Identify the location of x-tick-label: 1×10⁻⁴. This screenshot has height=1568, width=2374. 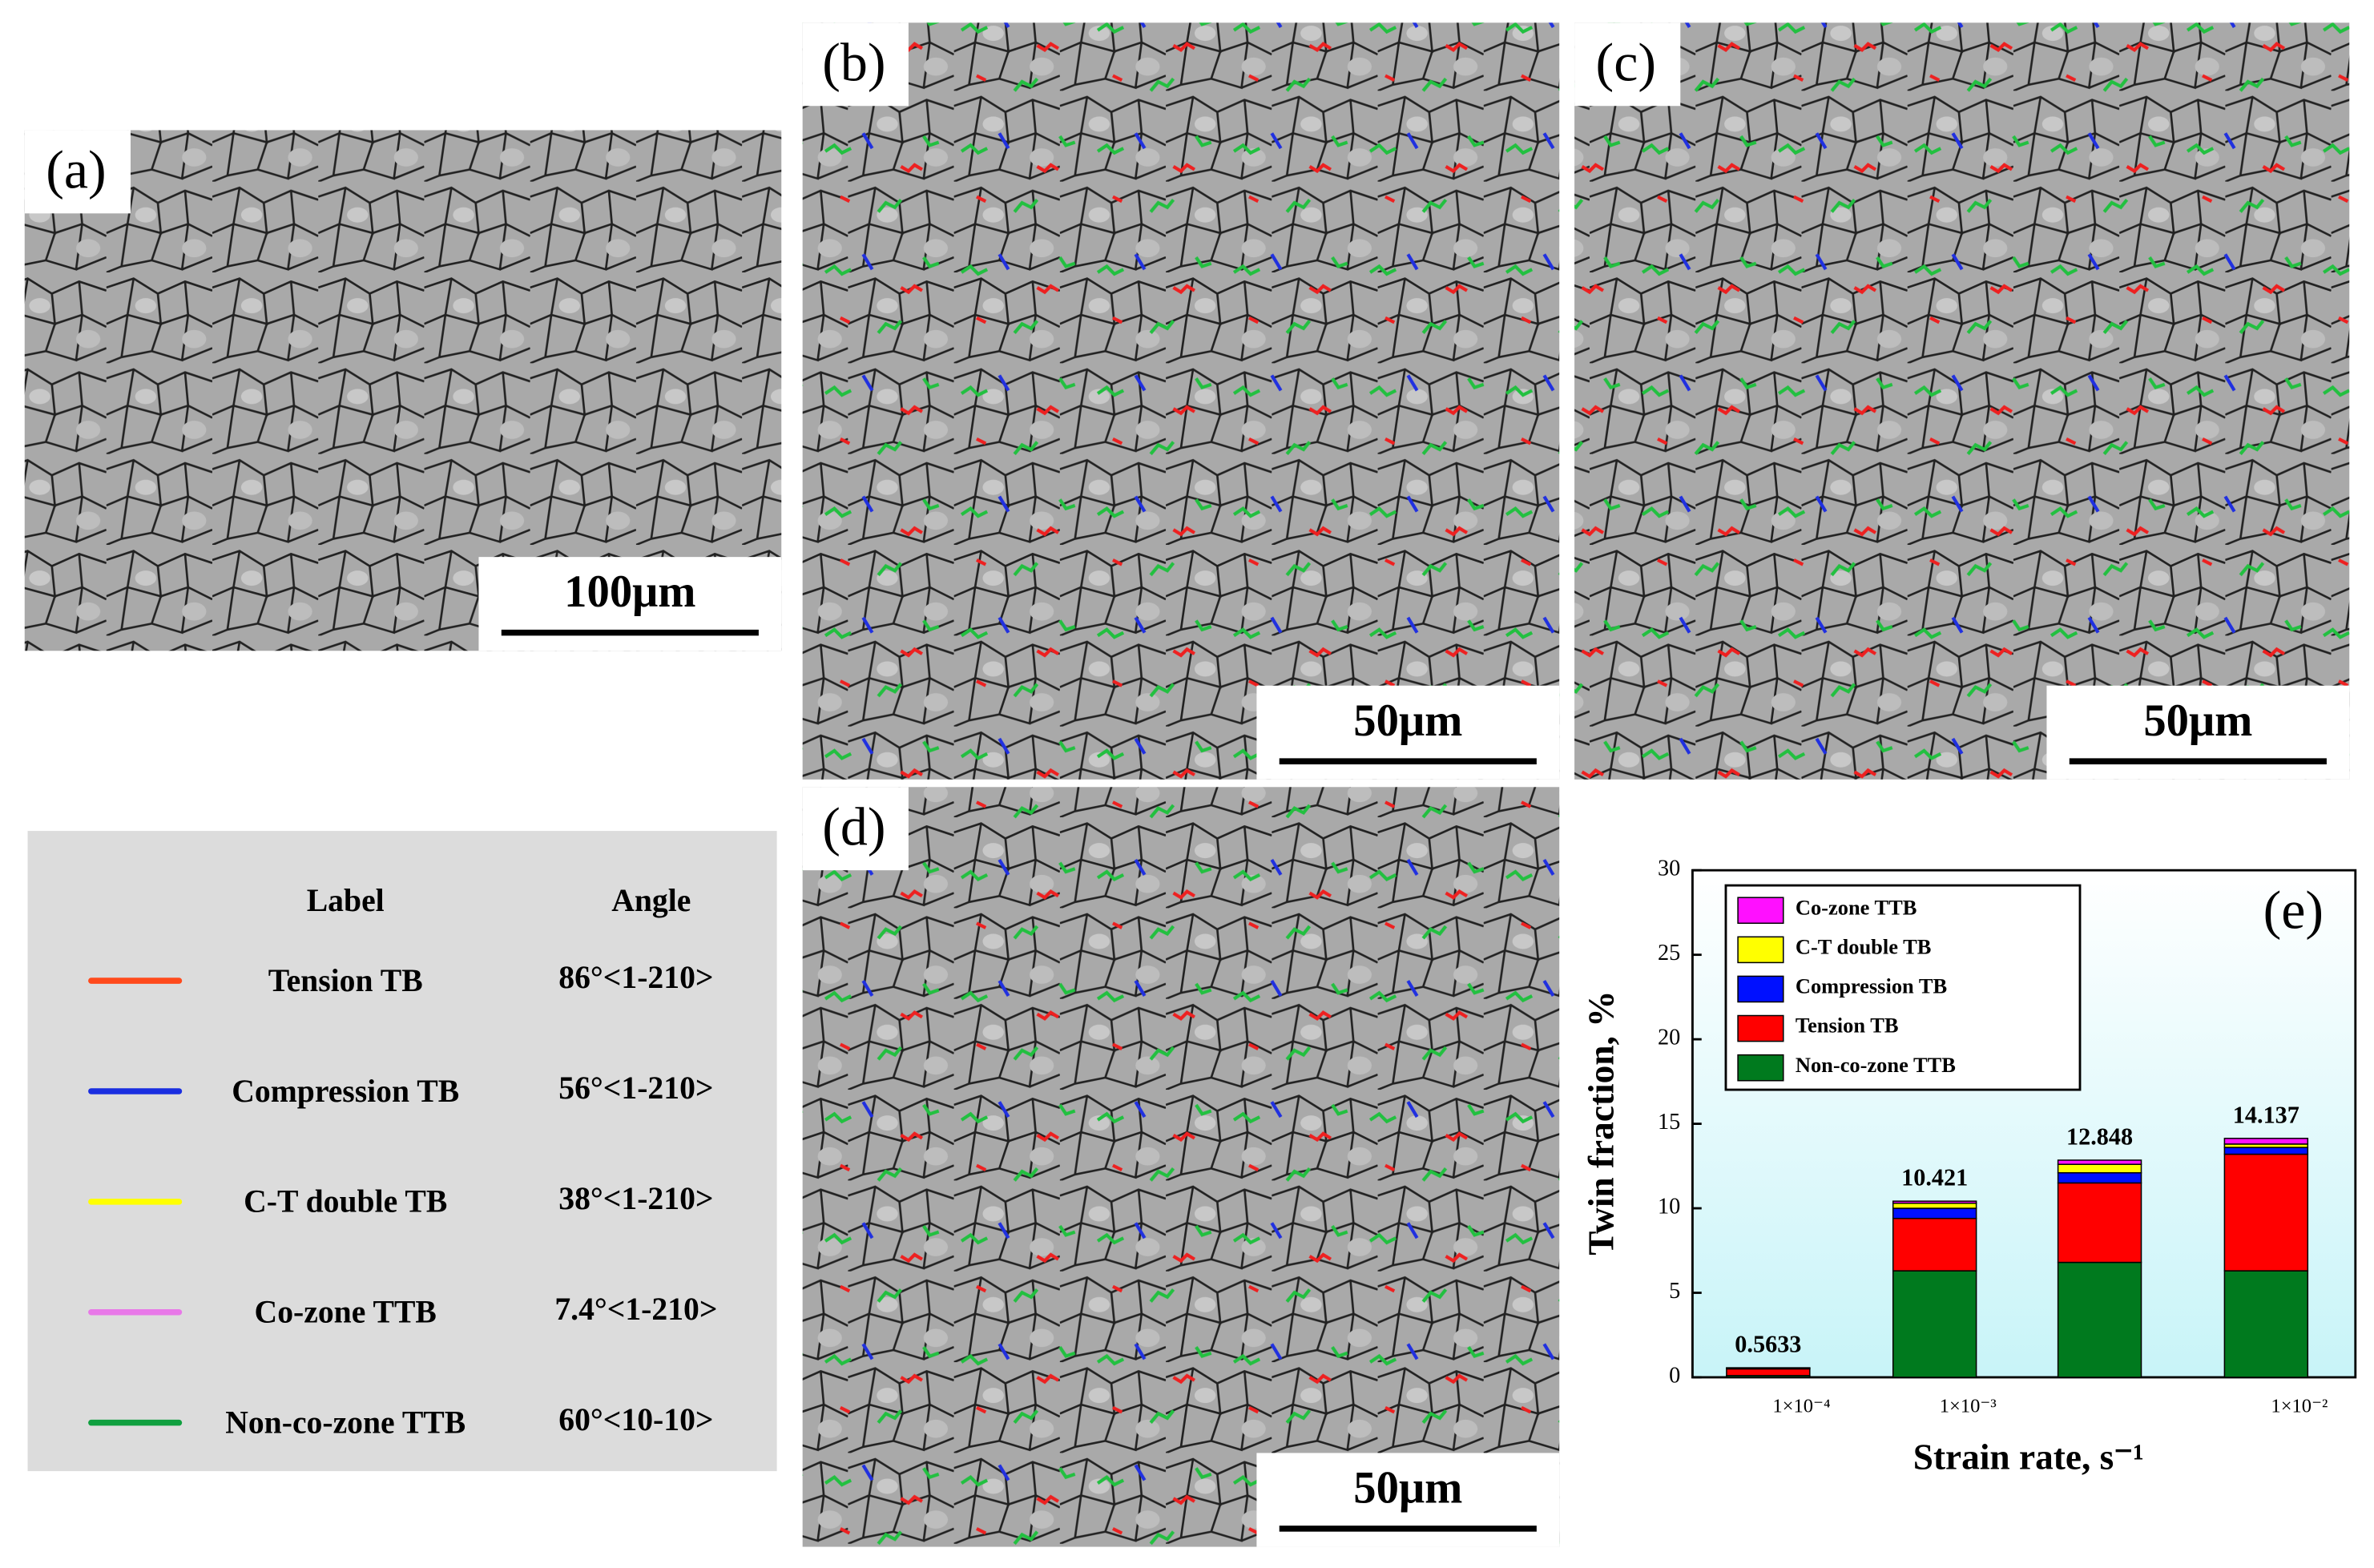
(1801, 1406).